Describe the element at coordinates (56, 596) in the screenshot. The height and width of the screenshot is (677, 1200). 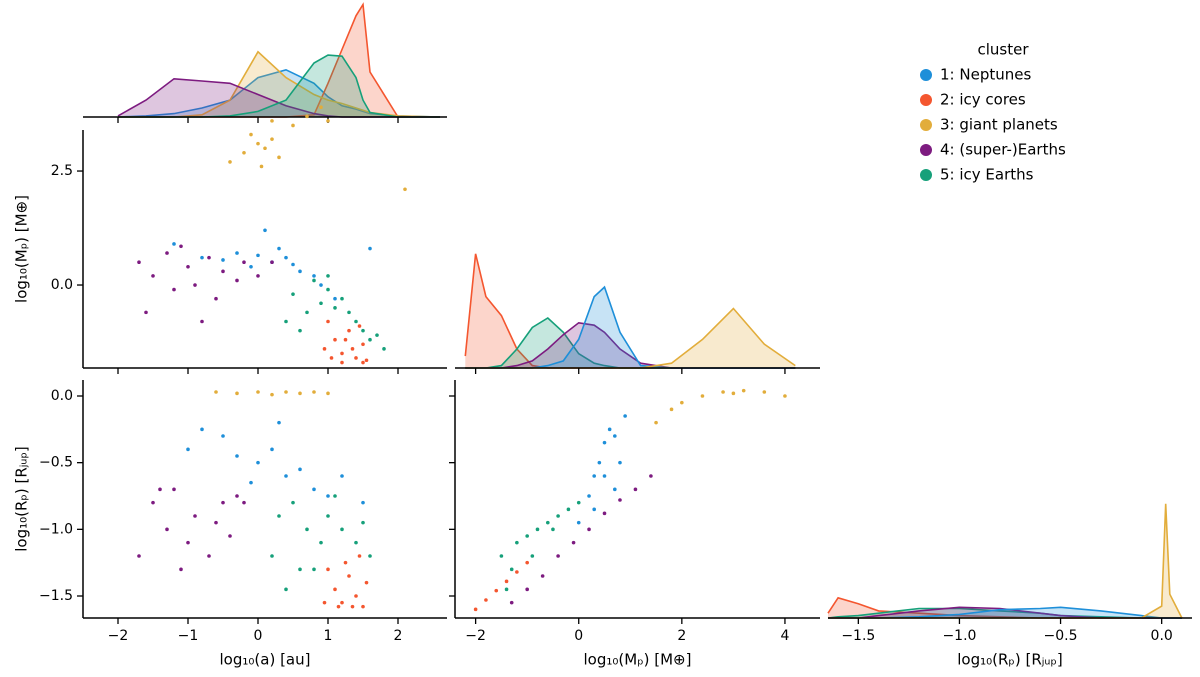
I see `y-tick-label: −1.5` at that location.